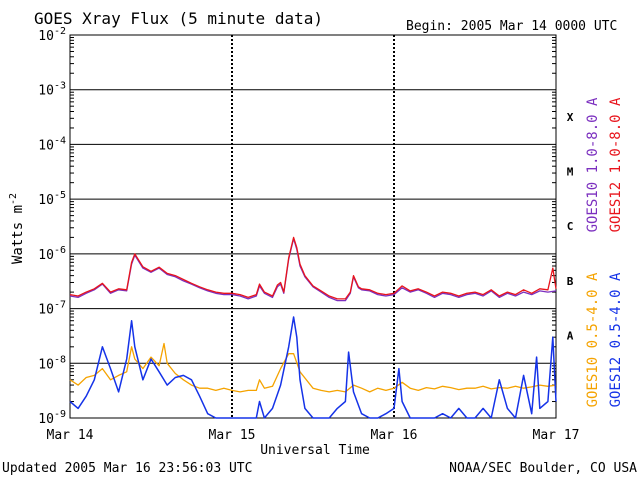  What do you see at coordinates (570, 117) in the screenshot?
I see `flare-class-label: X` at bounding box center [570, 117].